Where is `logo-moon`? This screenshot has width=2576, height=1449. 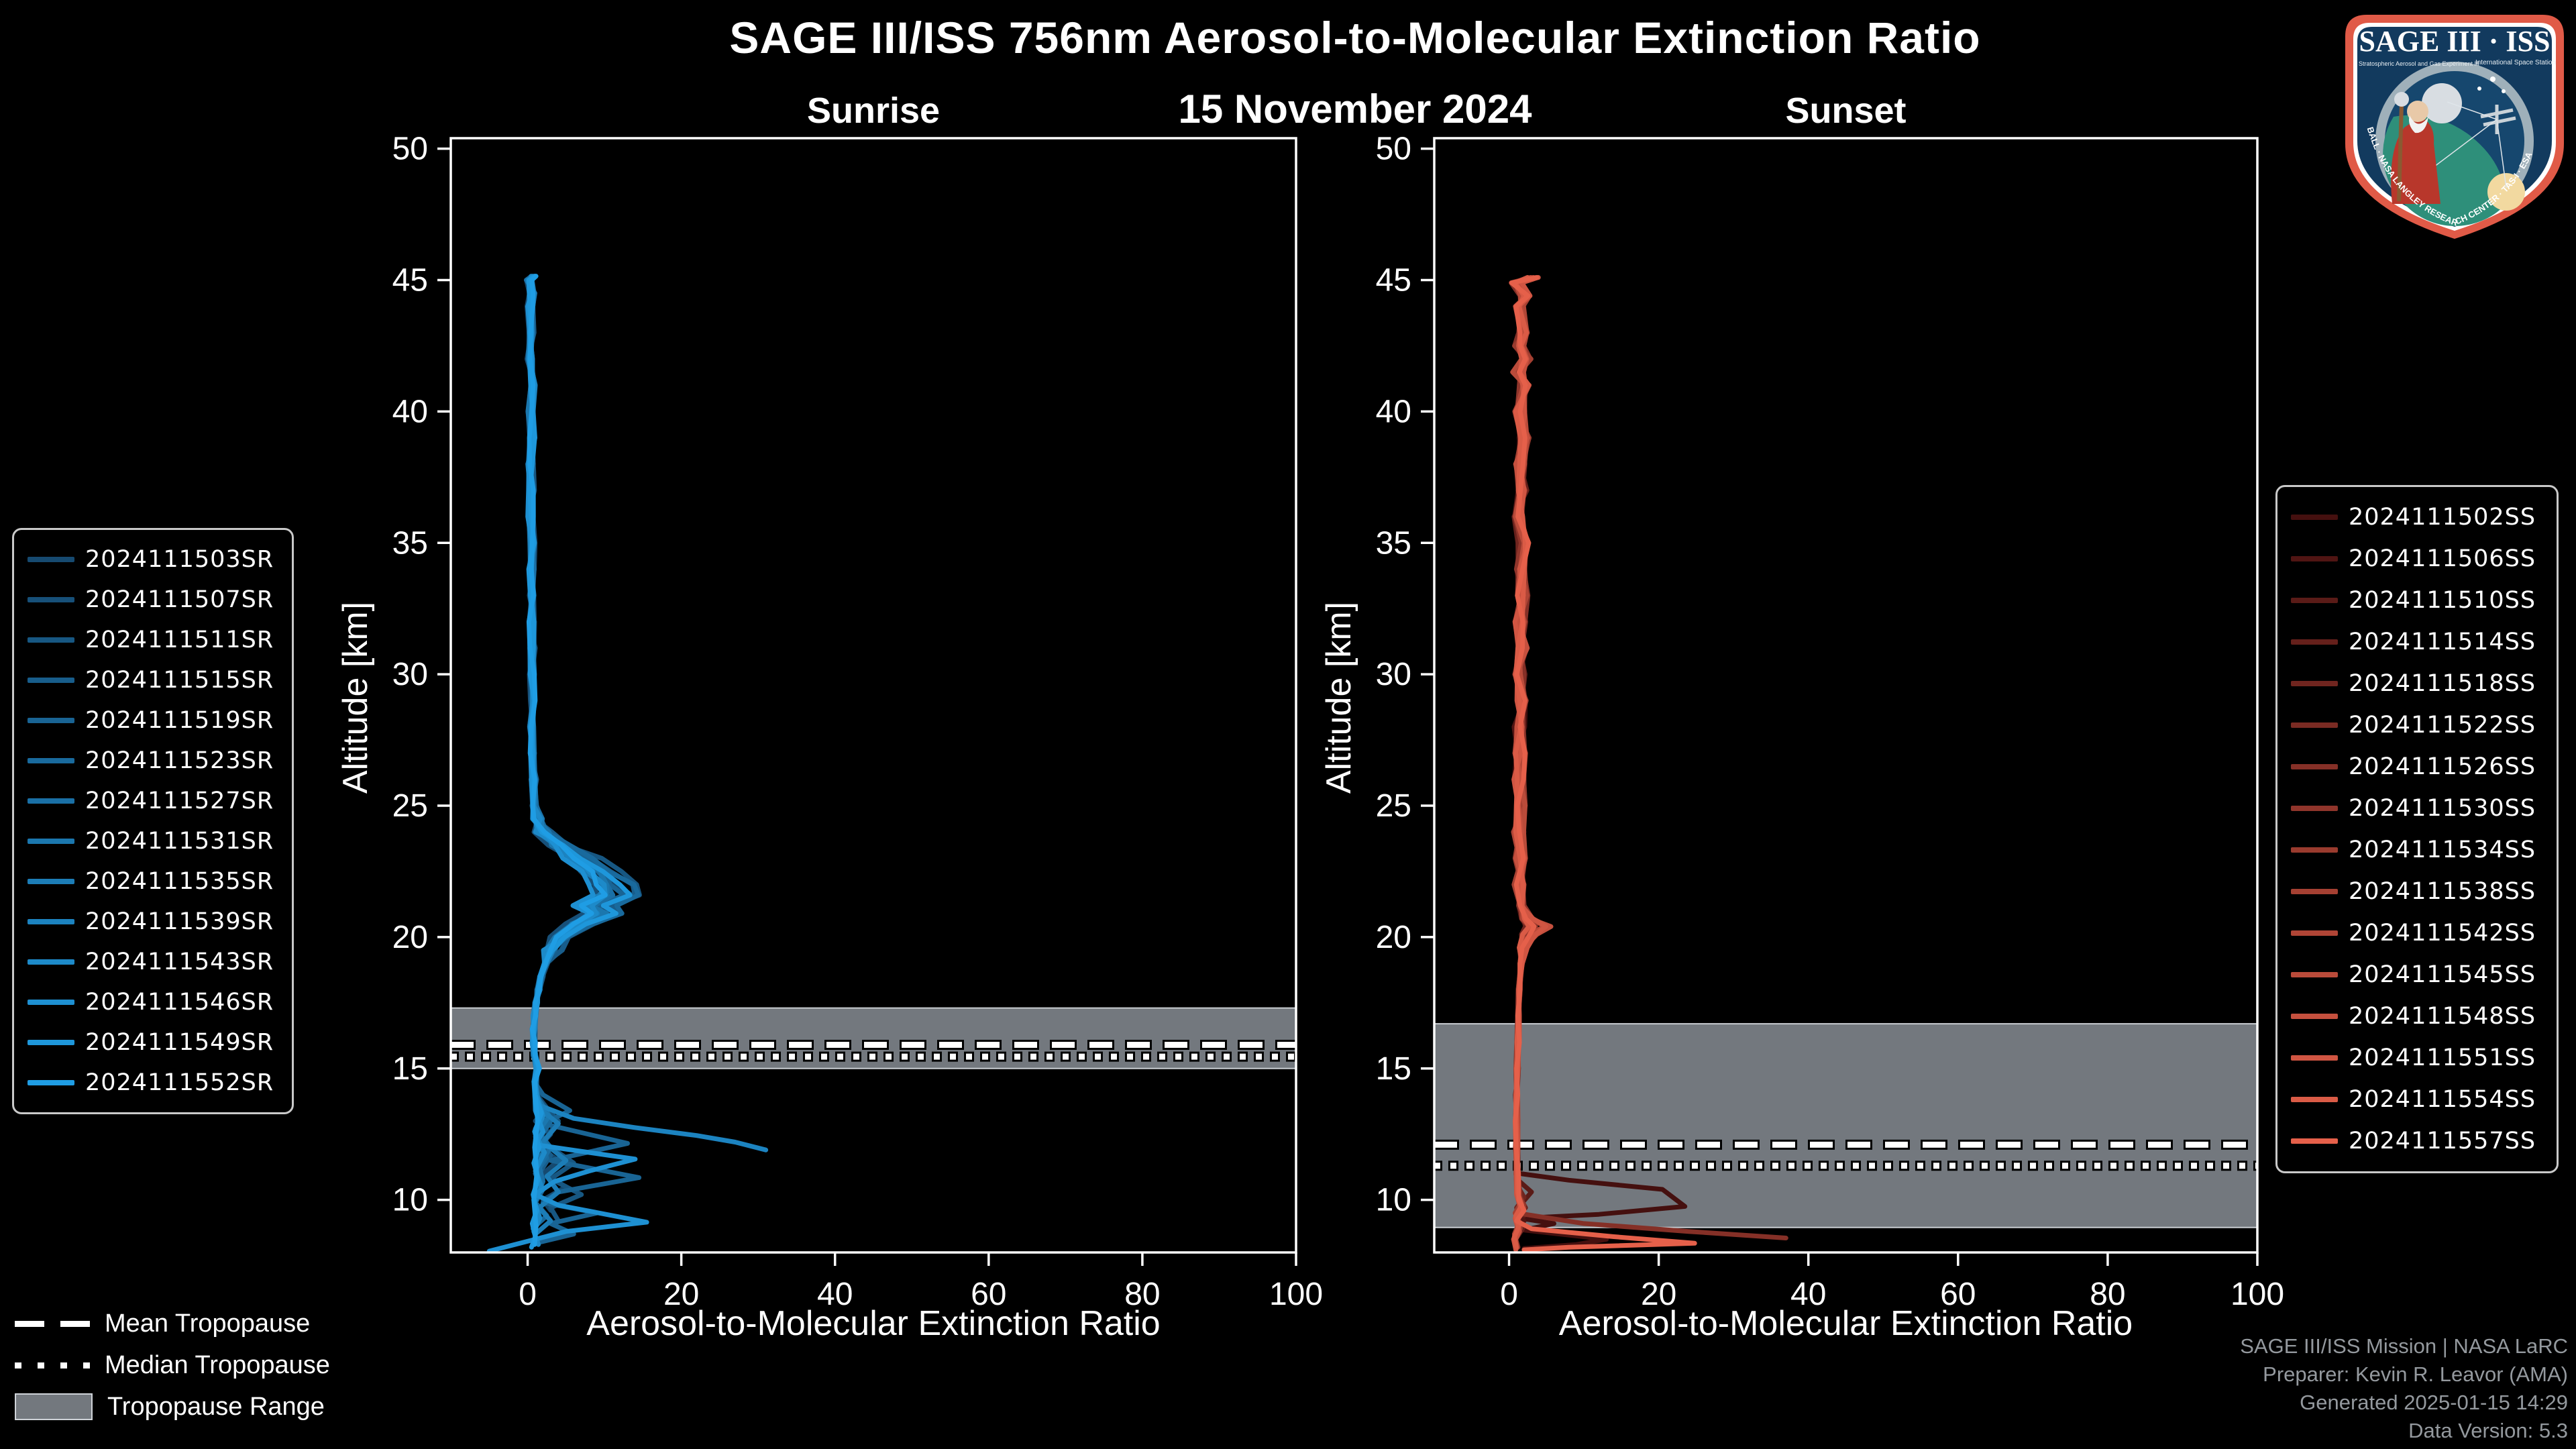
logo-moon is located at coordinates (2442, 103).